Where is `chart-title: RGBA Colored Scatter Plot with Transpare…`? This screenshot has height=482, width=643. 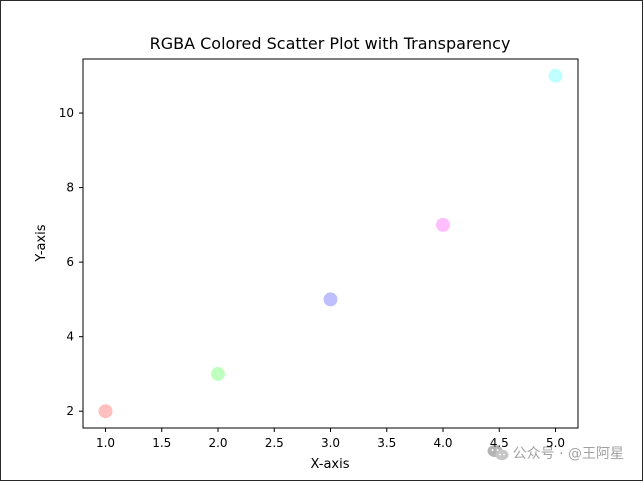 chart-title: RGBA Colored Scatter Plot with Transpare… is located at coordinates (330, 43).